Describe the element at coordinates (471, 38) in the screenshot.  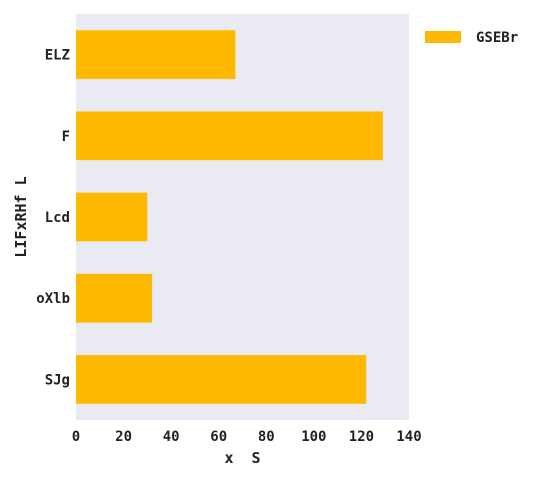
I see `legend: GSEBr` at that location.